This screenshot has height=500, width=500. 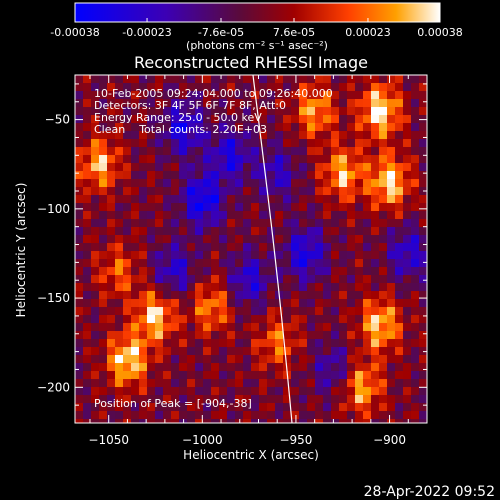 What do you see at coordinates (53, 298) in the screenshot?
I see `y-tick-label: −150` at bounding box center [53, 298].